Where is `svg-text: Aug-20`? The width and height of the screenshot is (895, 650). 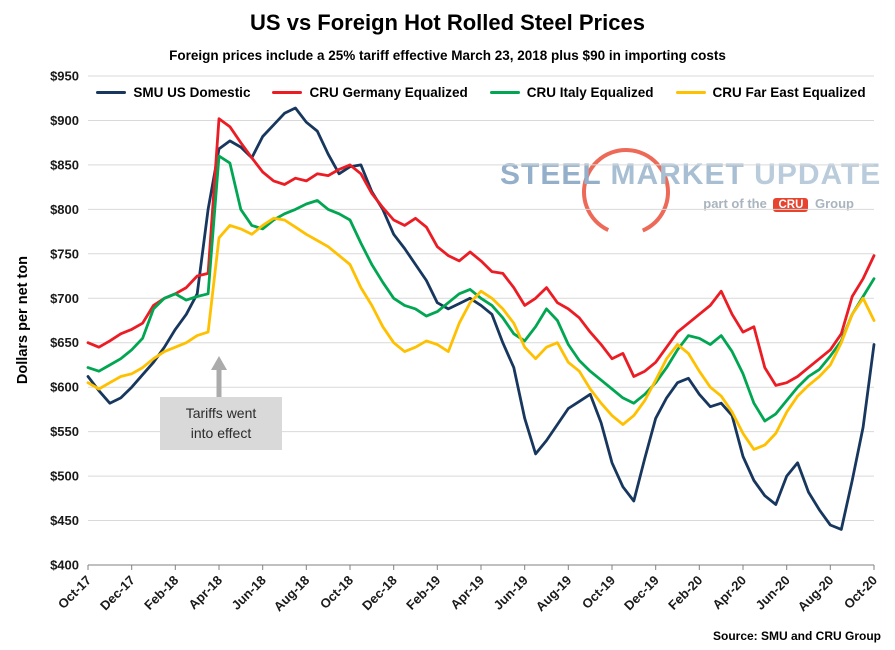 svg-text: Aug-20 is located at coordinates (816, 594).